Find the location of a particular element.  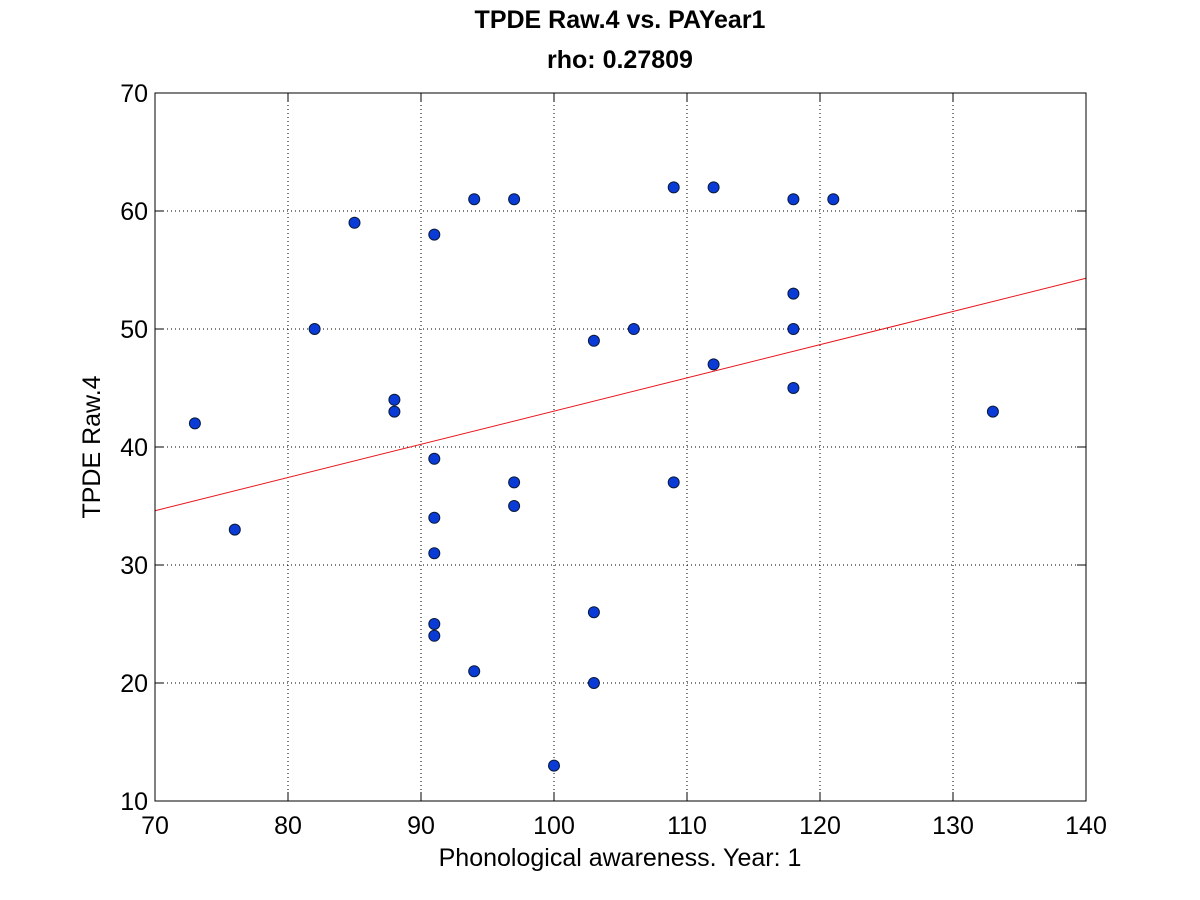

x-tick-label: 70 is located at coordinates (155, 826).